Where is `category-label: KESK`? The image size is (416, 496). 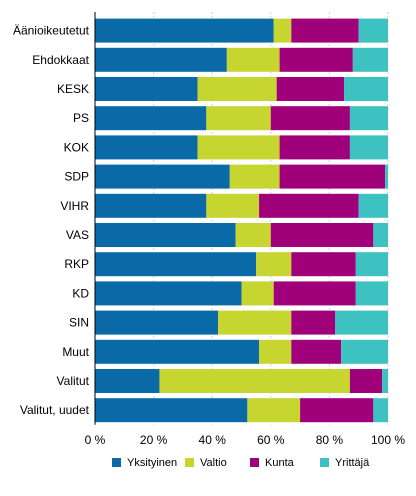 category-label: KESK is located at coordinates (73, 89).